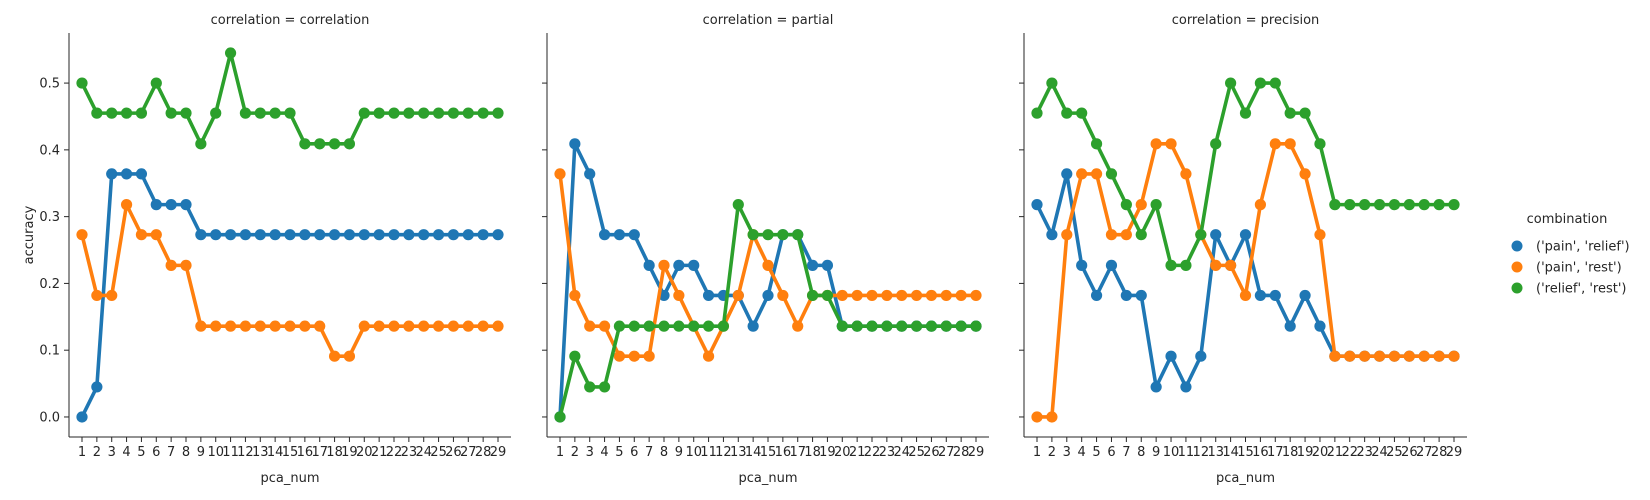 The height and width of the screenshot is (500, 1650). What do you see at coordinates (1439, 452) in the screenshot?
I see `x-tick-label: 28` at bounding box center [1439, 452].